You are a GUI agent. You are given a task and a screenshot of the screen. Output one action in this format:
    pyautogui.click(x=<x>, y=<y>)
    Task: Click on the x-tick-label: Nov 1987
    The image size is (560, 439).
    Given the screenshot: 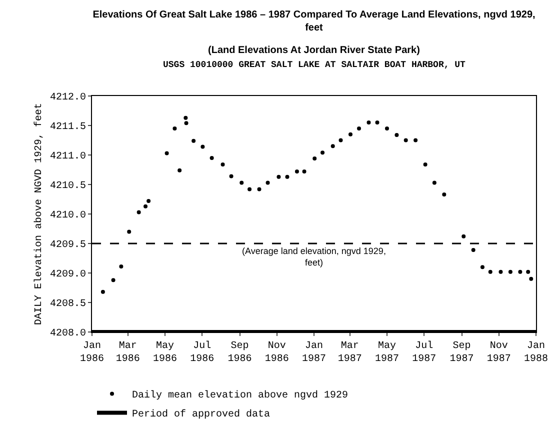 What is the action you would take?
    pyautogui.click(x=498, y=353)
    